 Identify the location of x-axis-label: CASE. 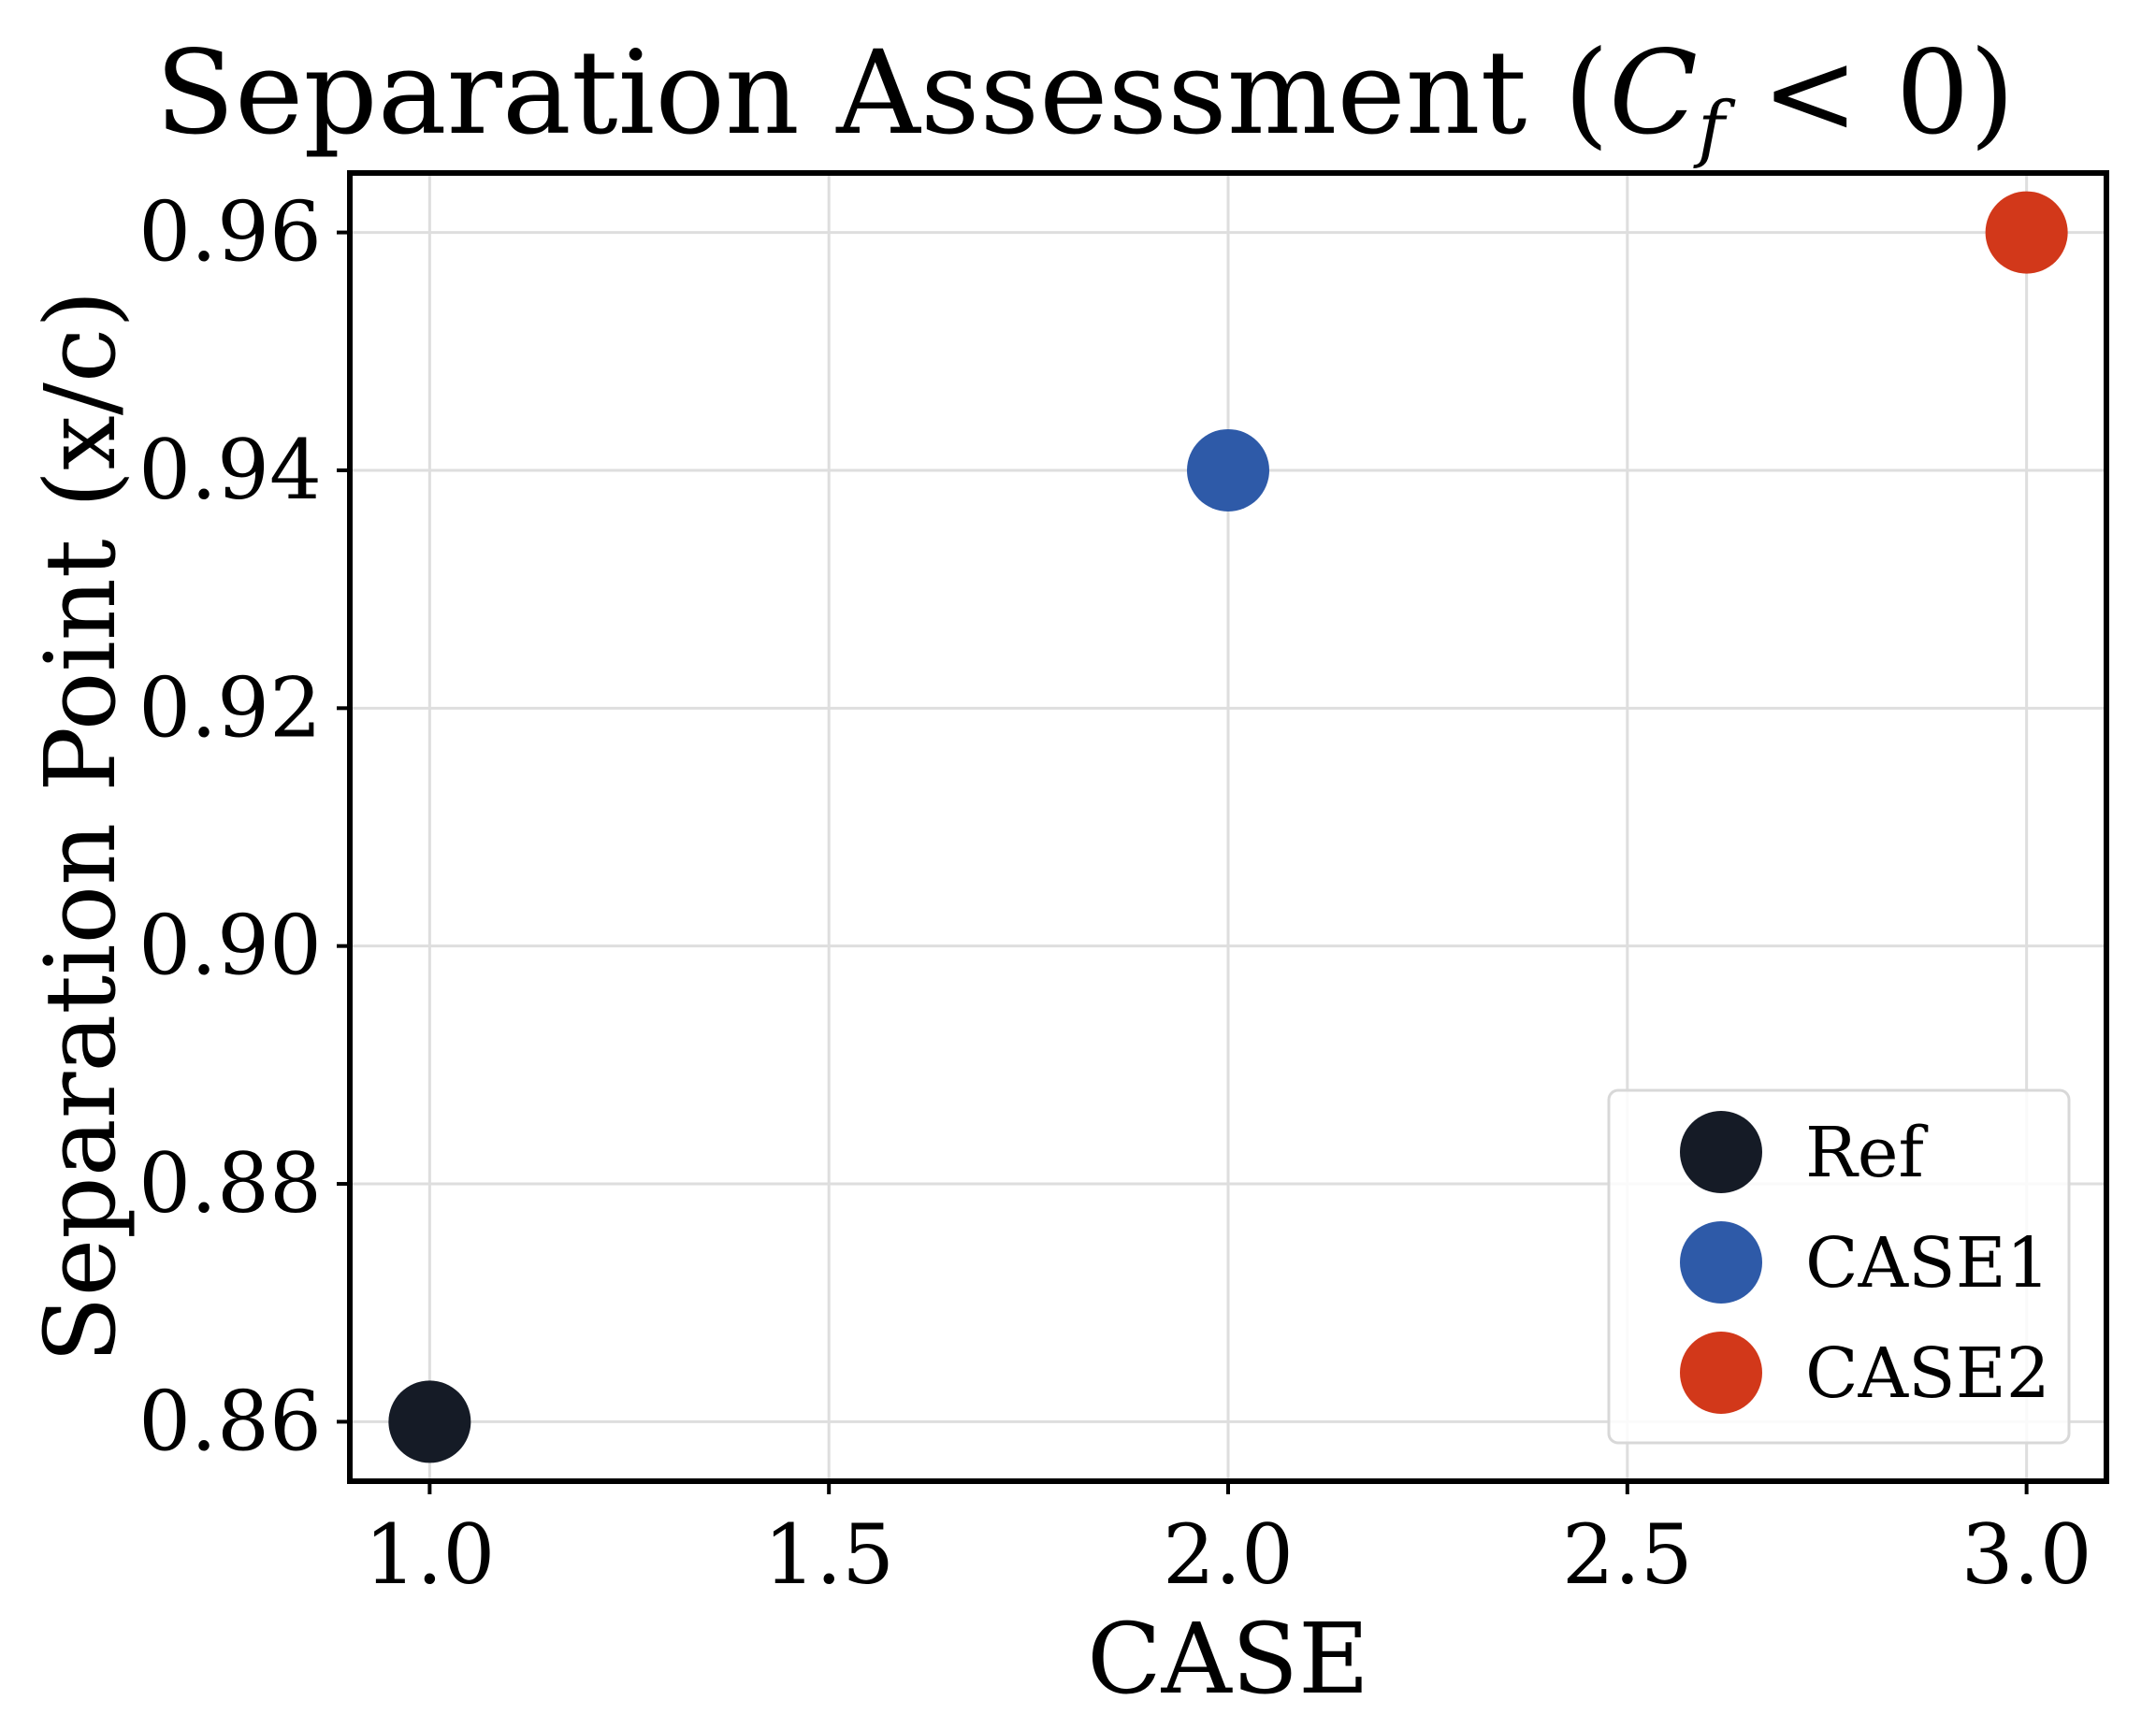
(1228, 1659).